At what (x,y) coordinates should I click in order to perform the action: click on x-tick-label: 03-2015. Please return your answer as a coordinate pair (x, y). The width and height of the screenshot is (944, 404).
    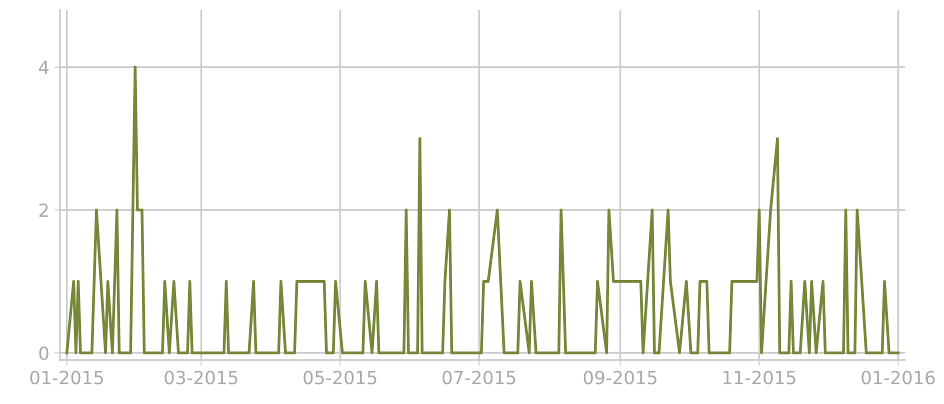
    Looking at the image, I should click on (201, 377).